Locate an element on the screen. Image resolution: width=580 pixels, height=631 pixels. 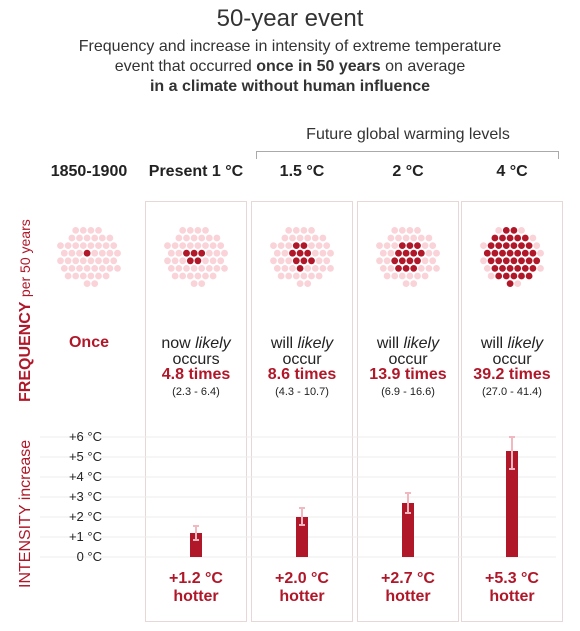
future-group-bracket is located at coordinates (407, 155).